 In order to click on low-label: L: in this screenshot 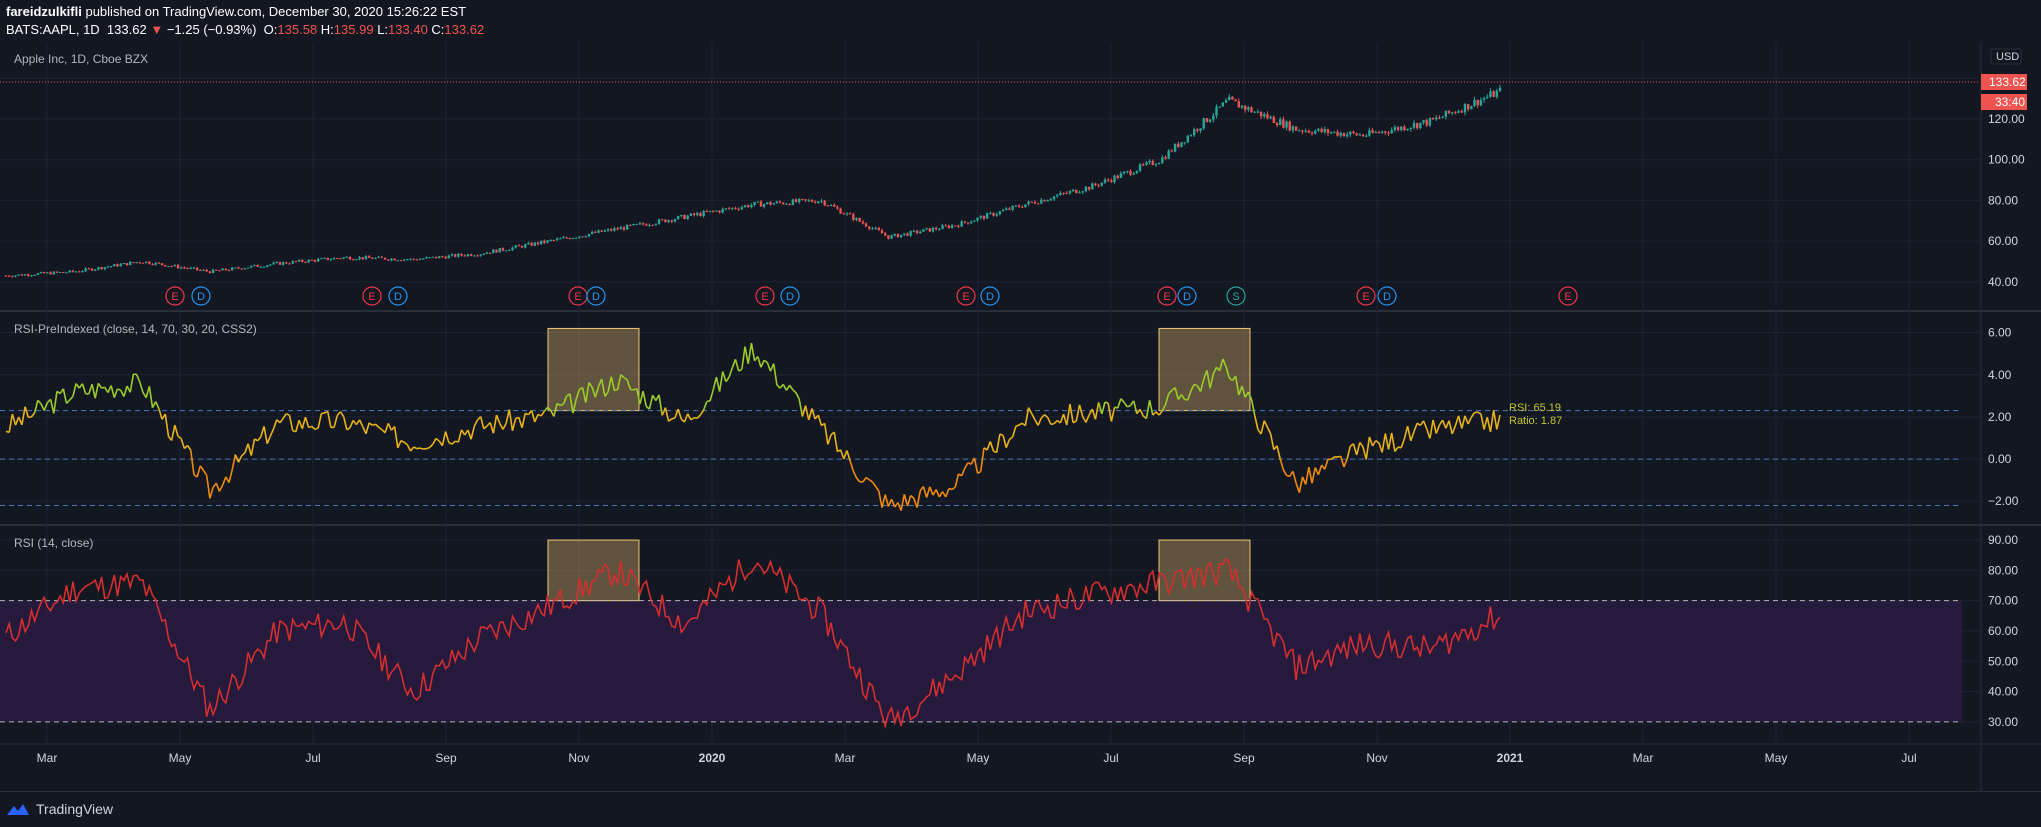, I will do `click(382, 29)`.